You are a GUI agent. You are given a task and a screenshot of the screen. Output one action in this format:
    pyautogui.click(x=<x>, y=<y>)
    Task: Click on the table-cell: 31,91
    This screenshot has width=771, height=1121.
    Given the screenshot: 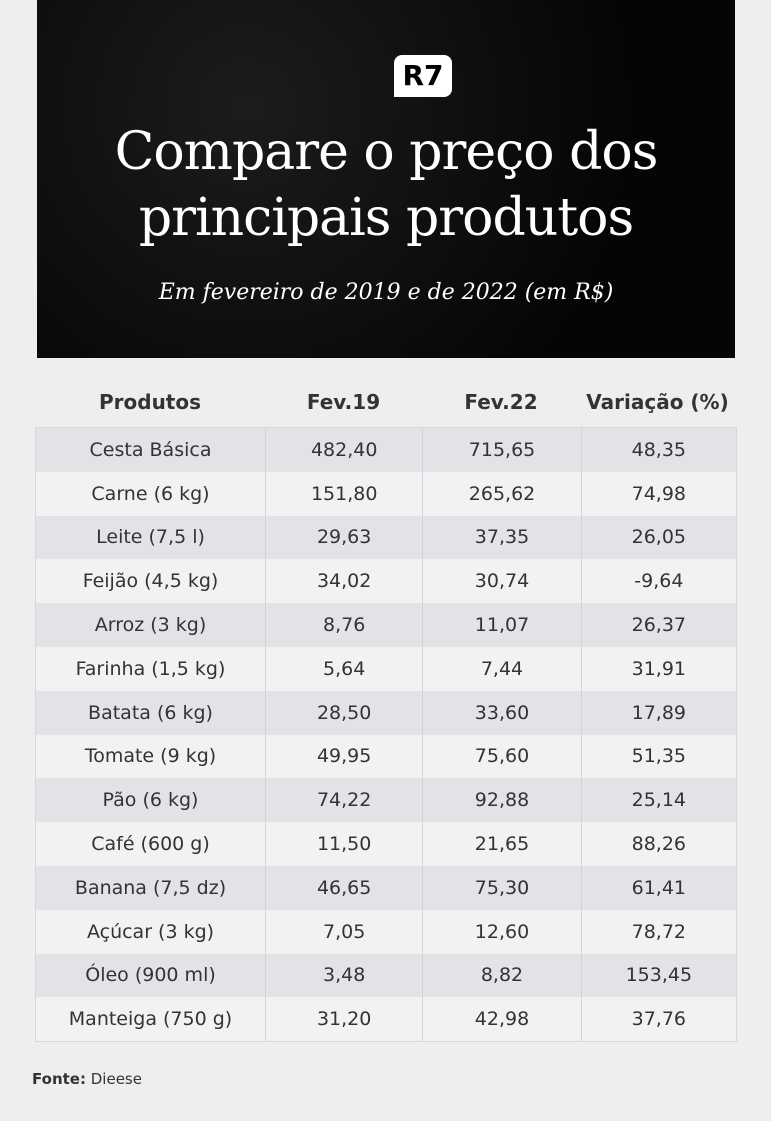 What is the action you would take?
    pyautogui.click(x=658, y=668)
    